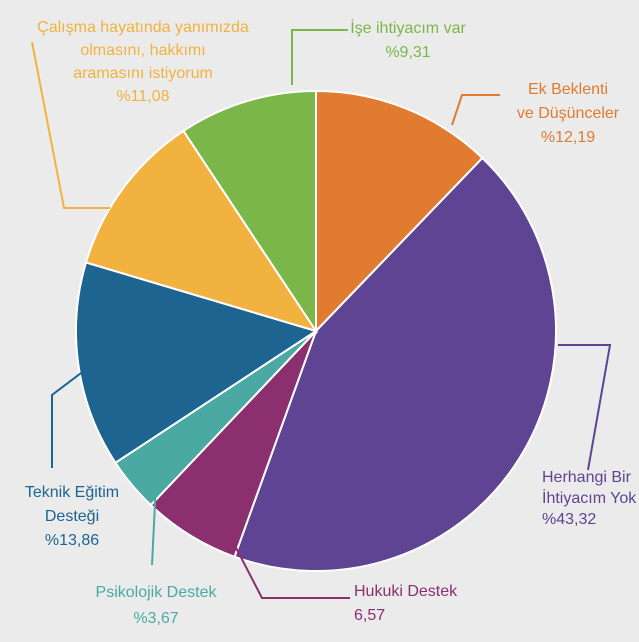 The image size is (639, 642). I want to click on leader-line-ise, so click(319, 57).